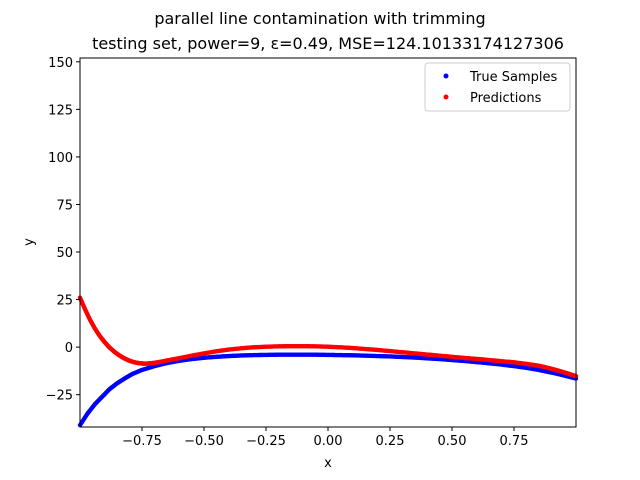 This screenshot has width=640, height=480. What do you see at coordinates (64, 253) in the screenshot?
I see `y-tick-label: 50` at bounding box center [64, 253].